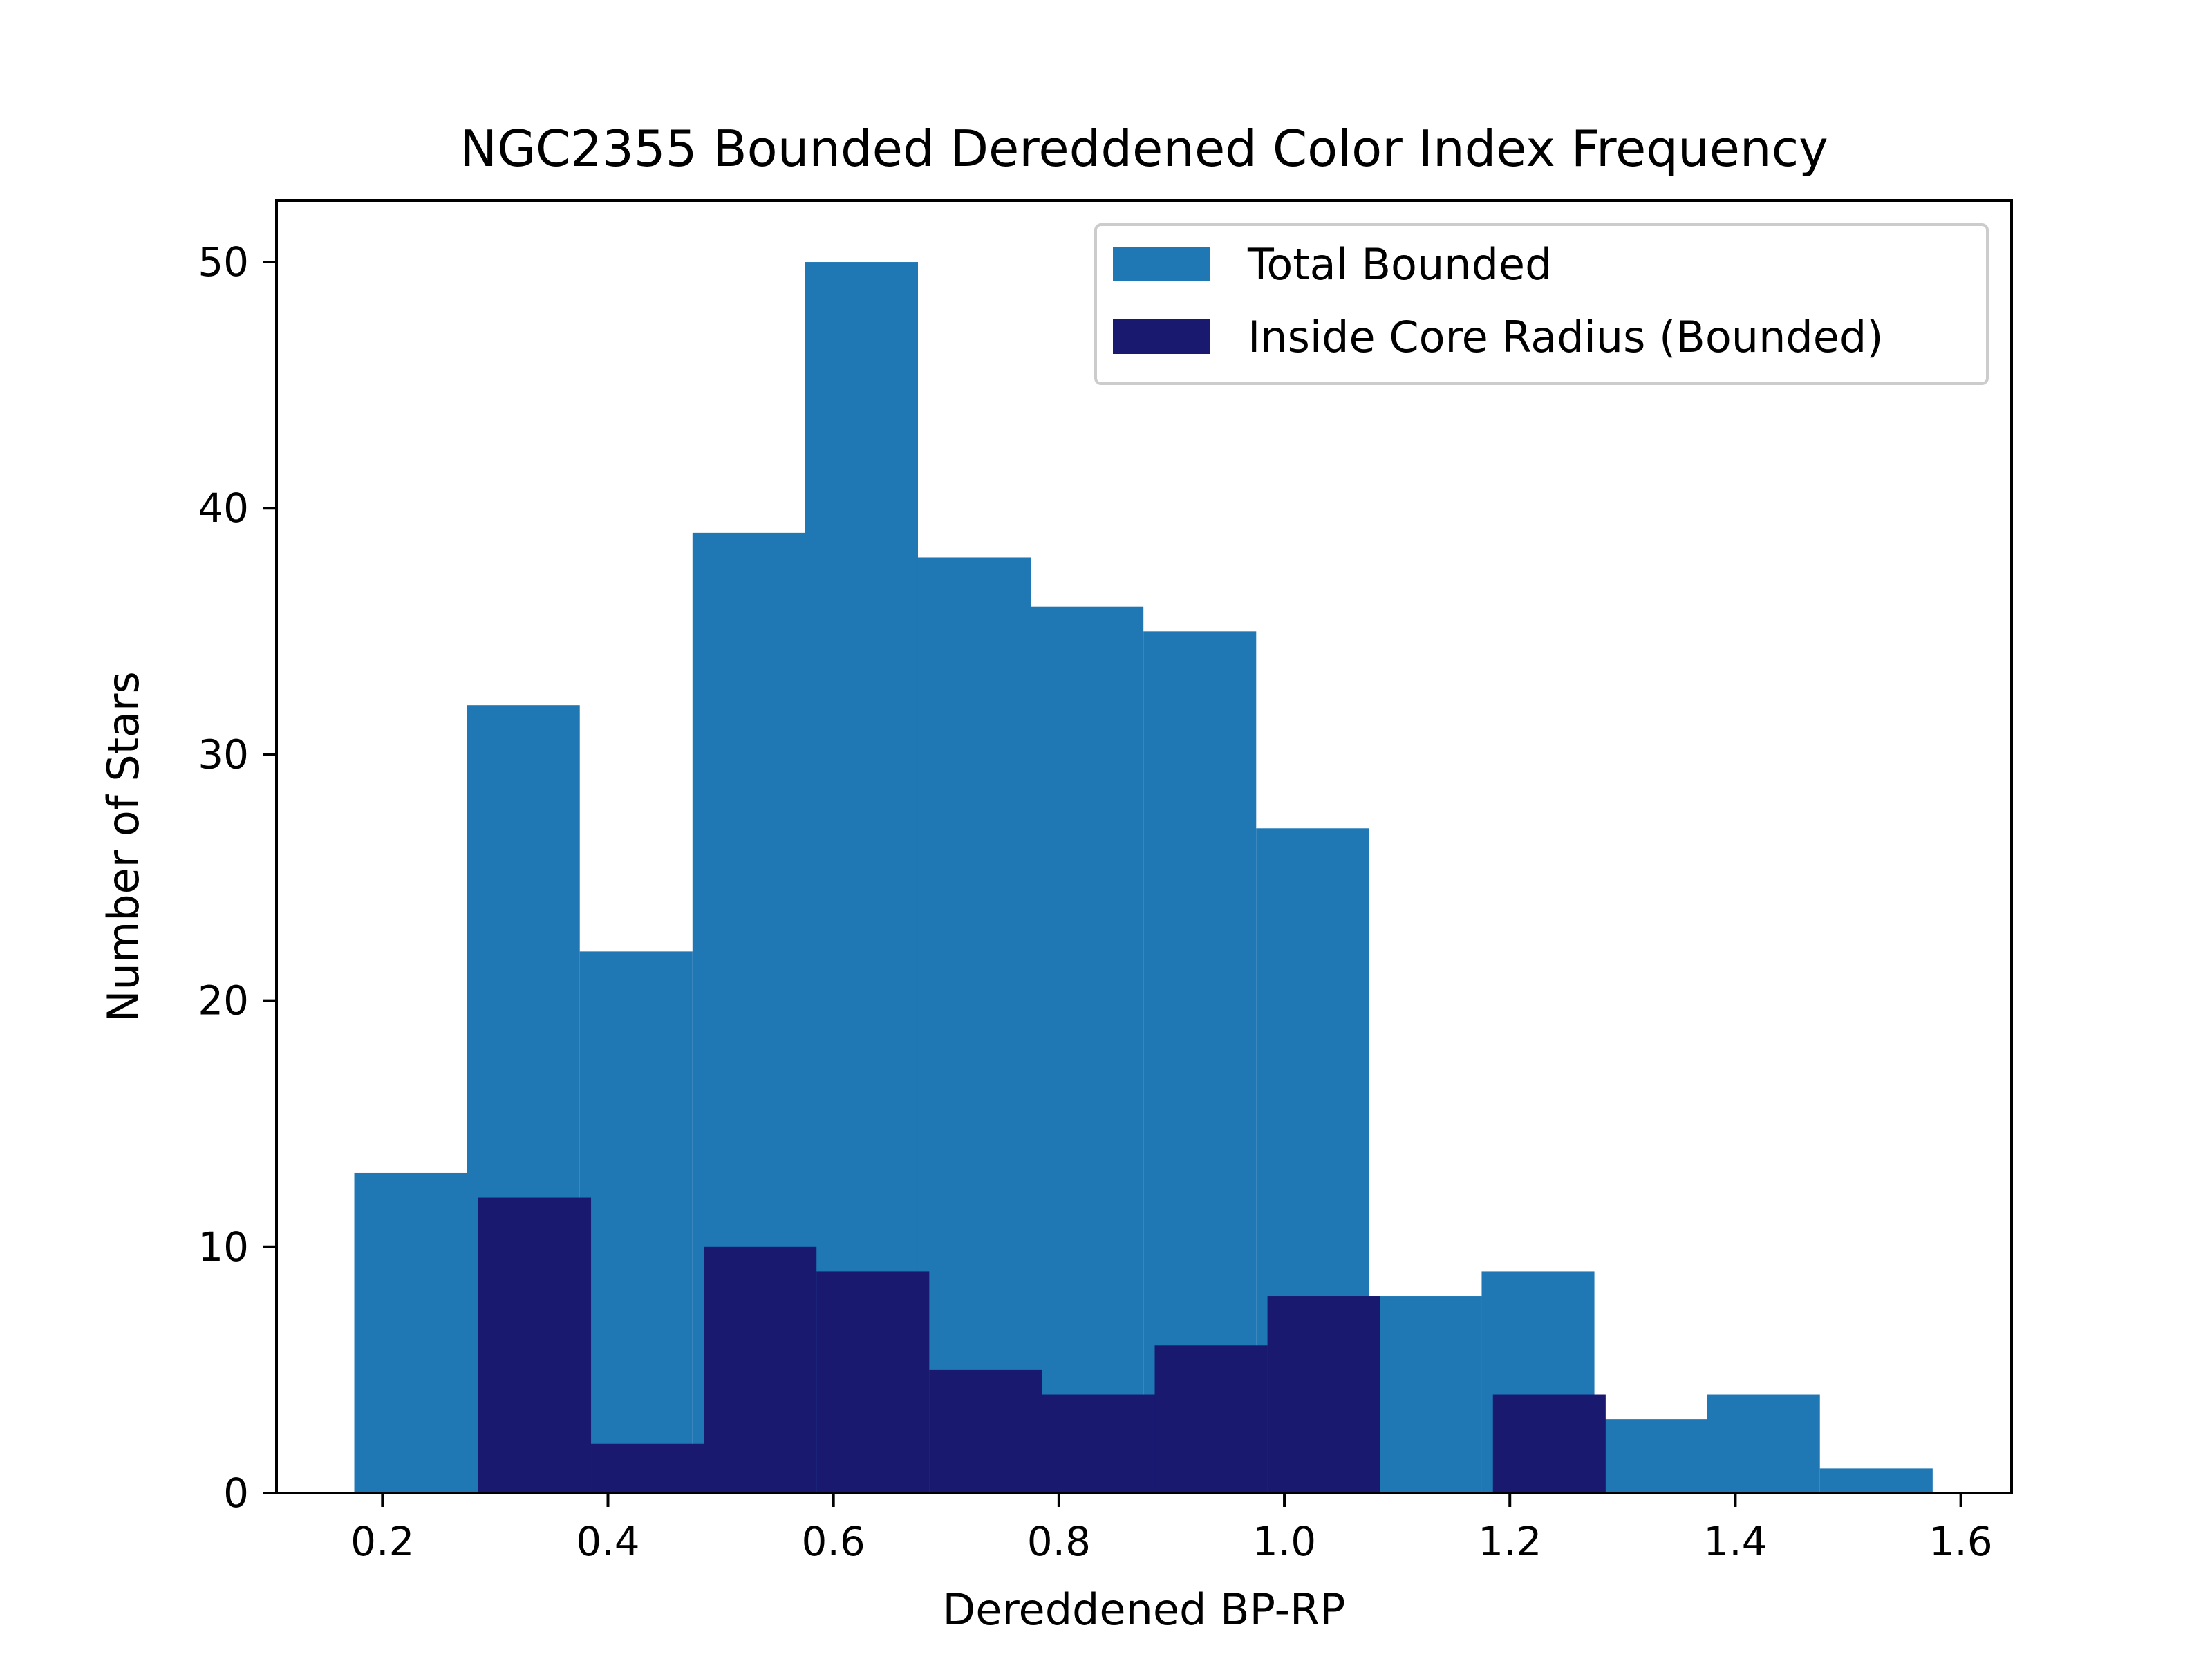 This screenshot has width=2212, height=1659. What do you see at coordinates (236, 1493) in the screenshot?
I see `y-tick-label: 0` at bounding box center [236, 1493].